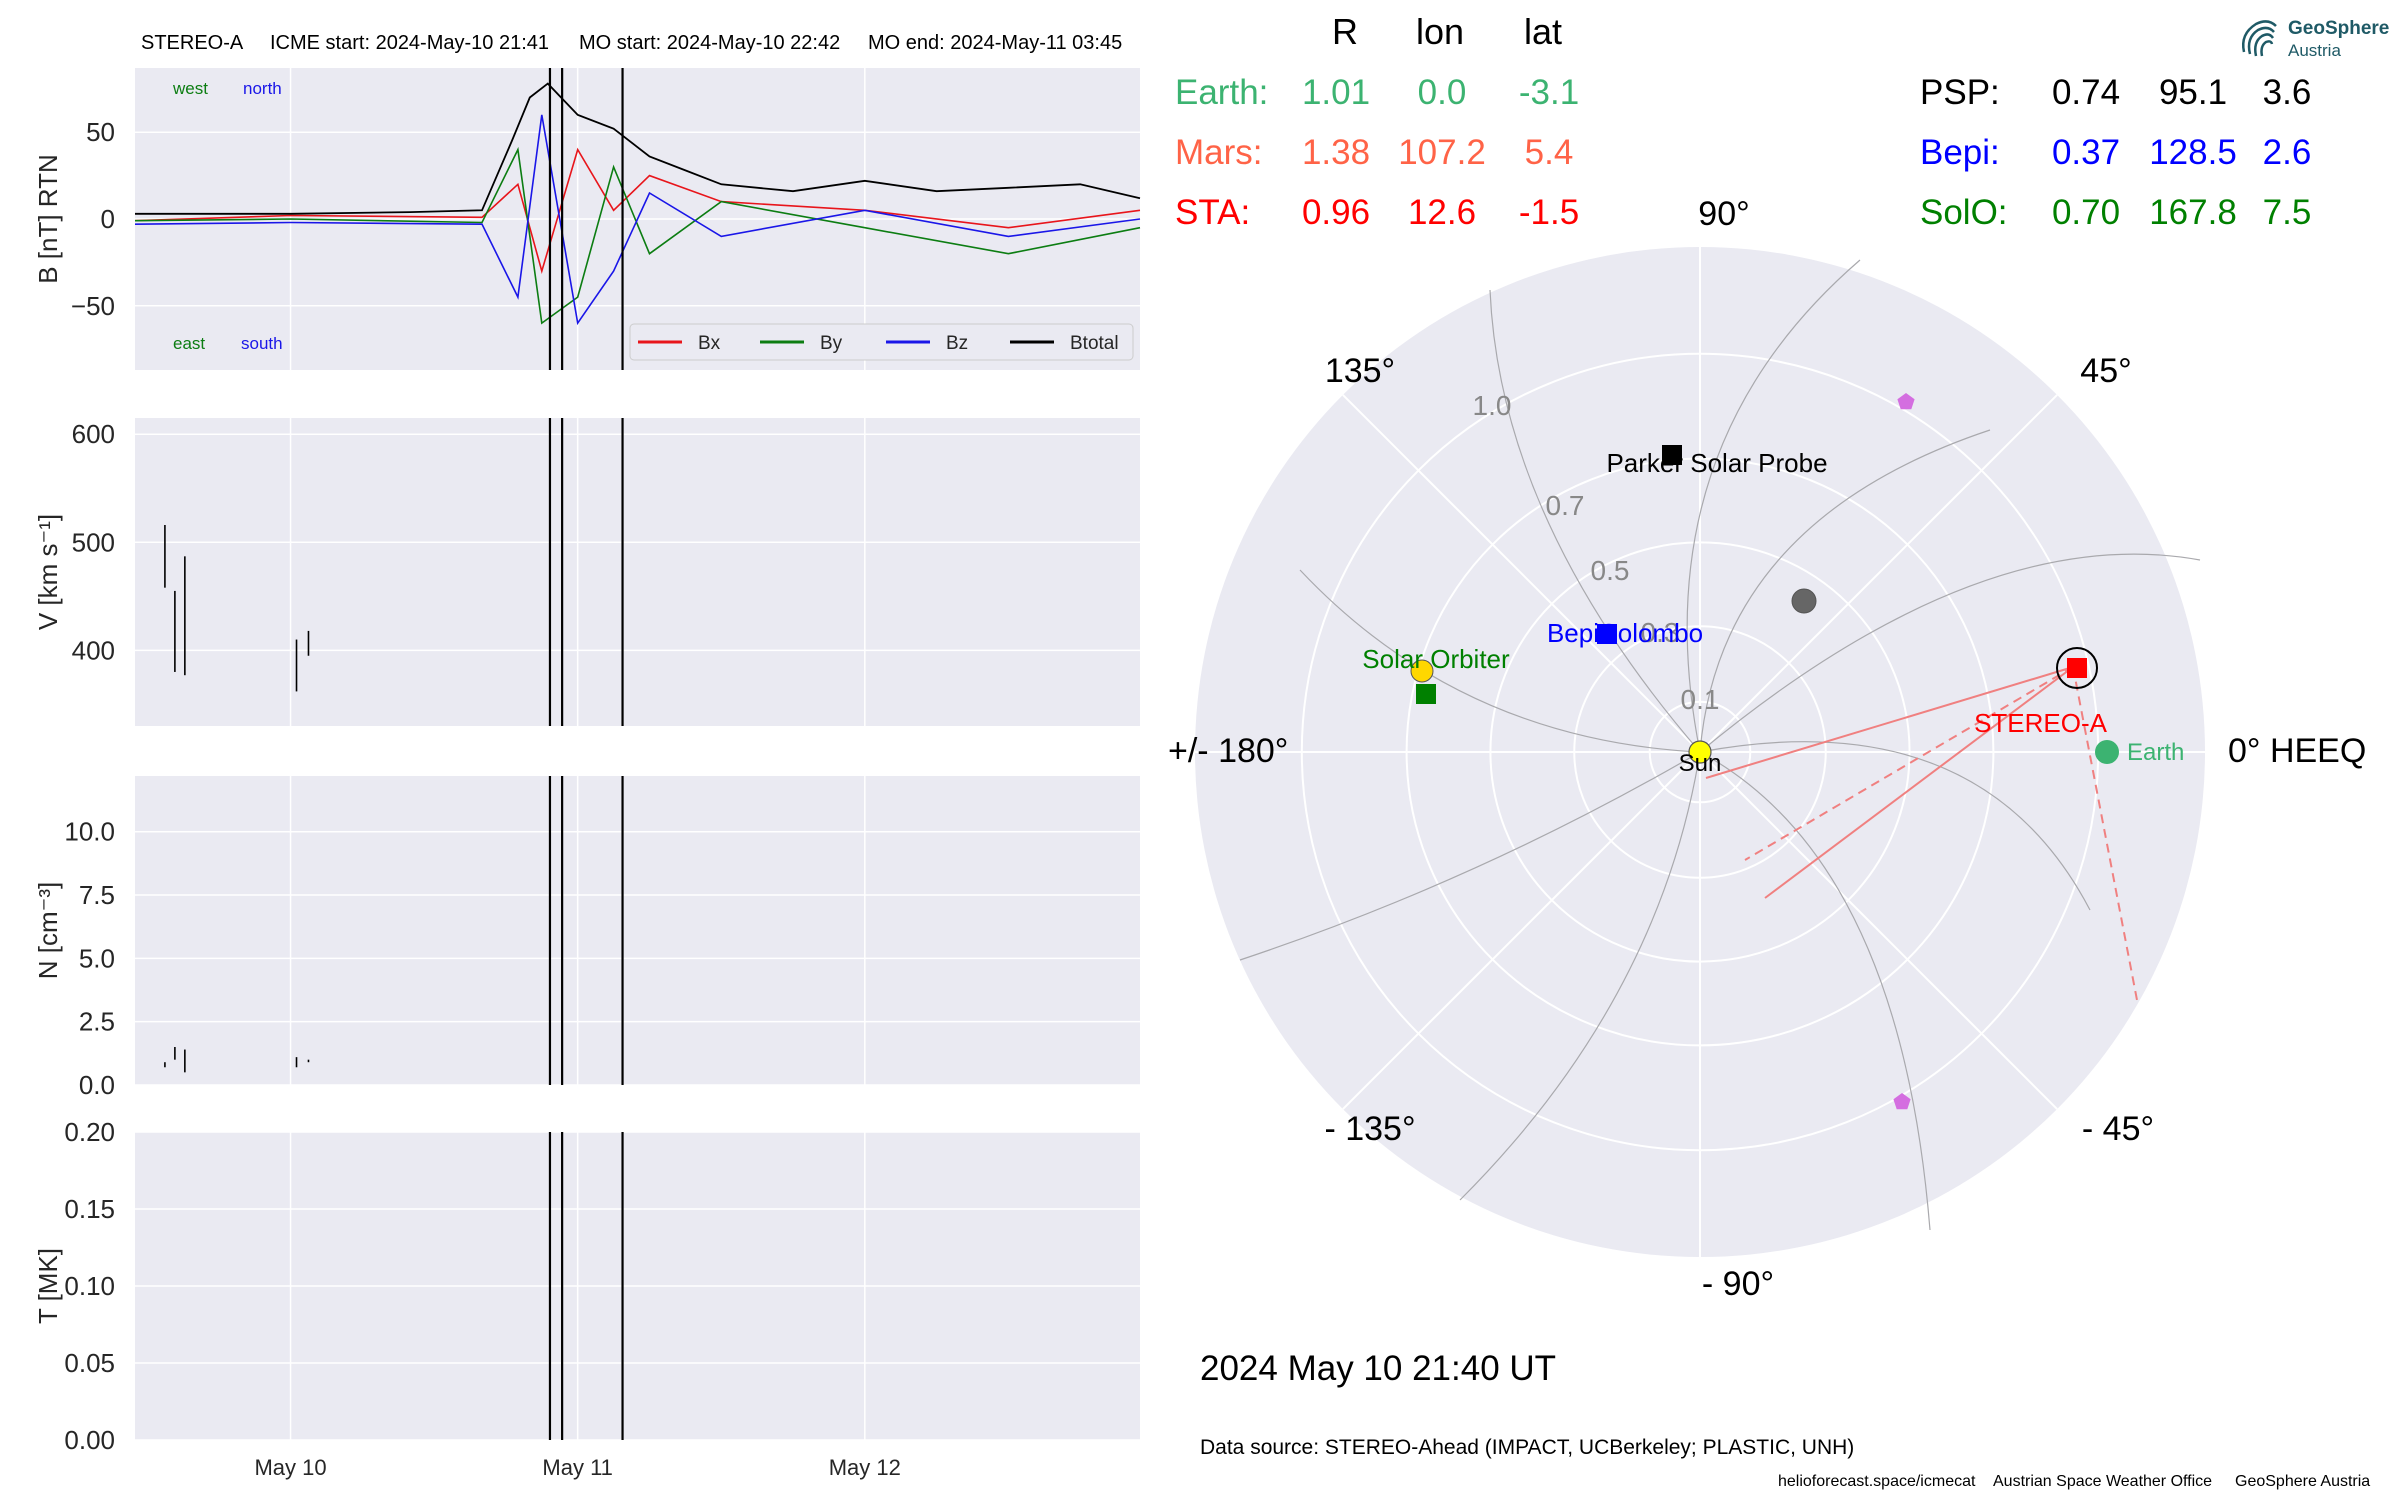 The width and height of the screenshot is (2400, 1500). What do you see at coordinates (2302, 1481) in the screenshot?
I see `footer-org: GeoSphere Austria` at bounding box center [2302, 1481].